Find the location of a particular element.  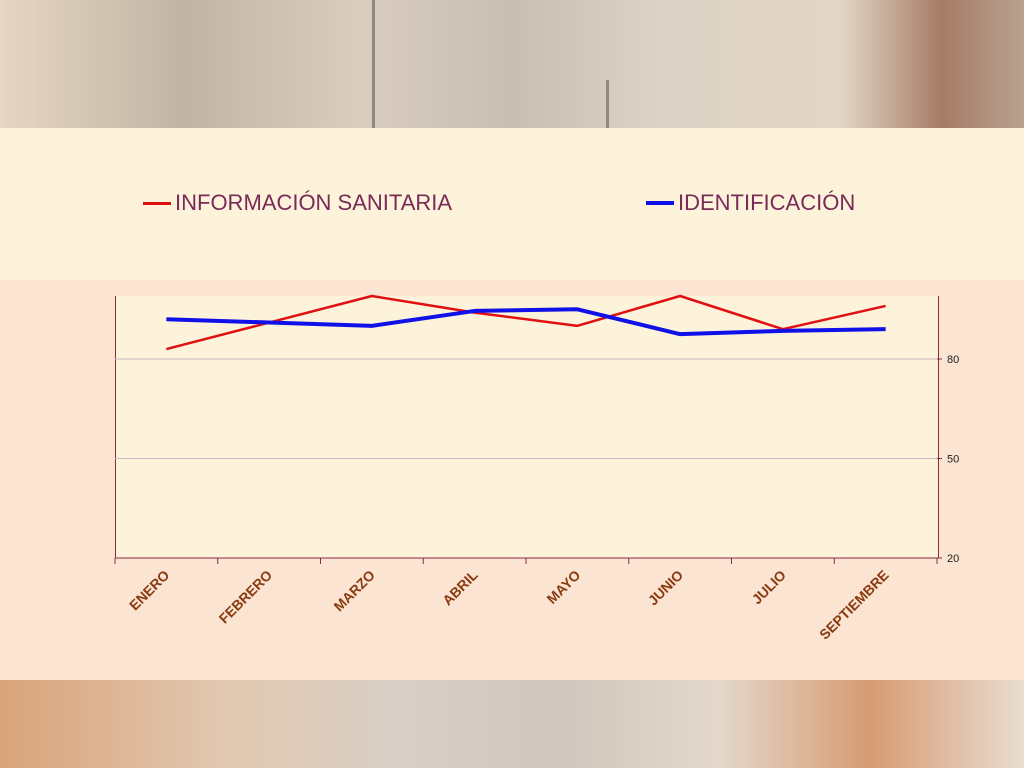

legend-item-informacion-sanitaria: INFORMACIÓN SANITARIA is located at coordinates (297, 203).